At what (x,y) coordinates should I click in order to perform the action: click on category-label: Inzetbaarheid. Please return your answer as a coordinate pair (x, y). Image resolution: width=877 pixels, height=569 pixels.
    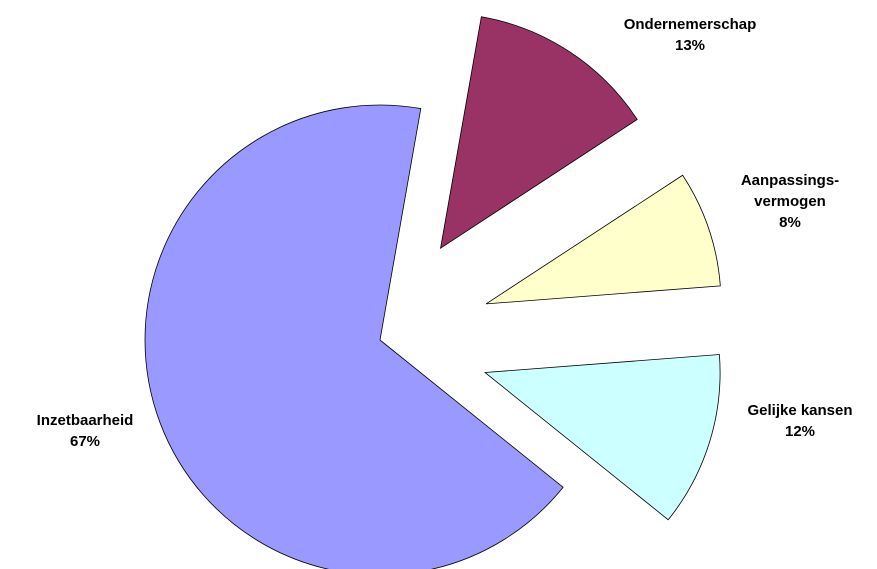
    Looking at the image, I should click on (85, 420).